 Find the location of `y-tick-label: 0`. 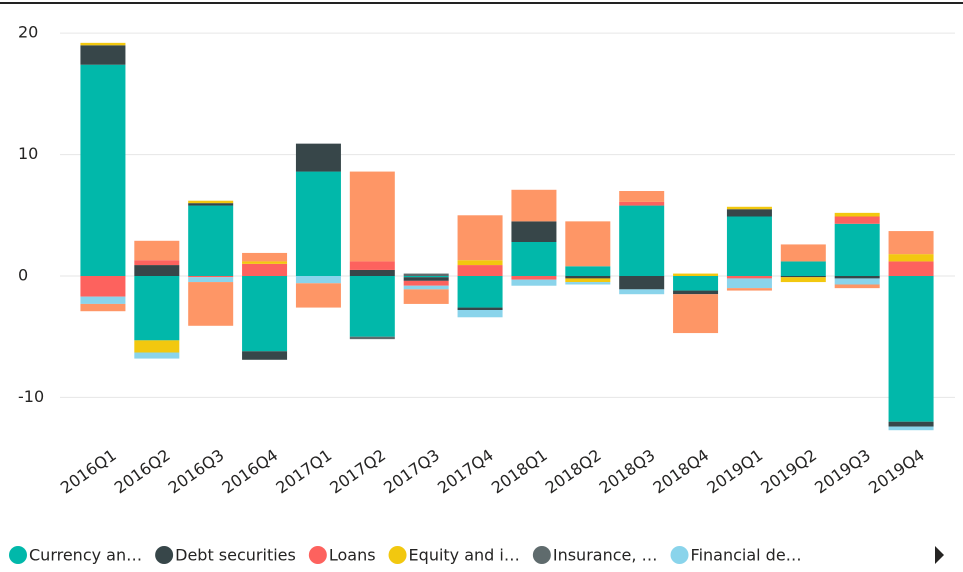

y-tick-label: 0 is located at coordinates (23, 275).